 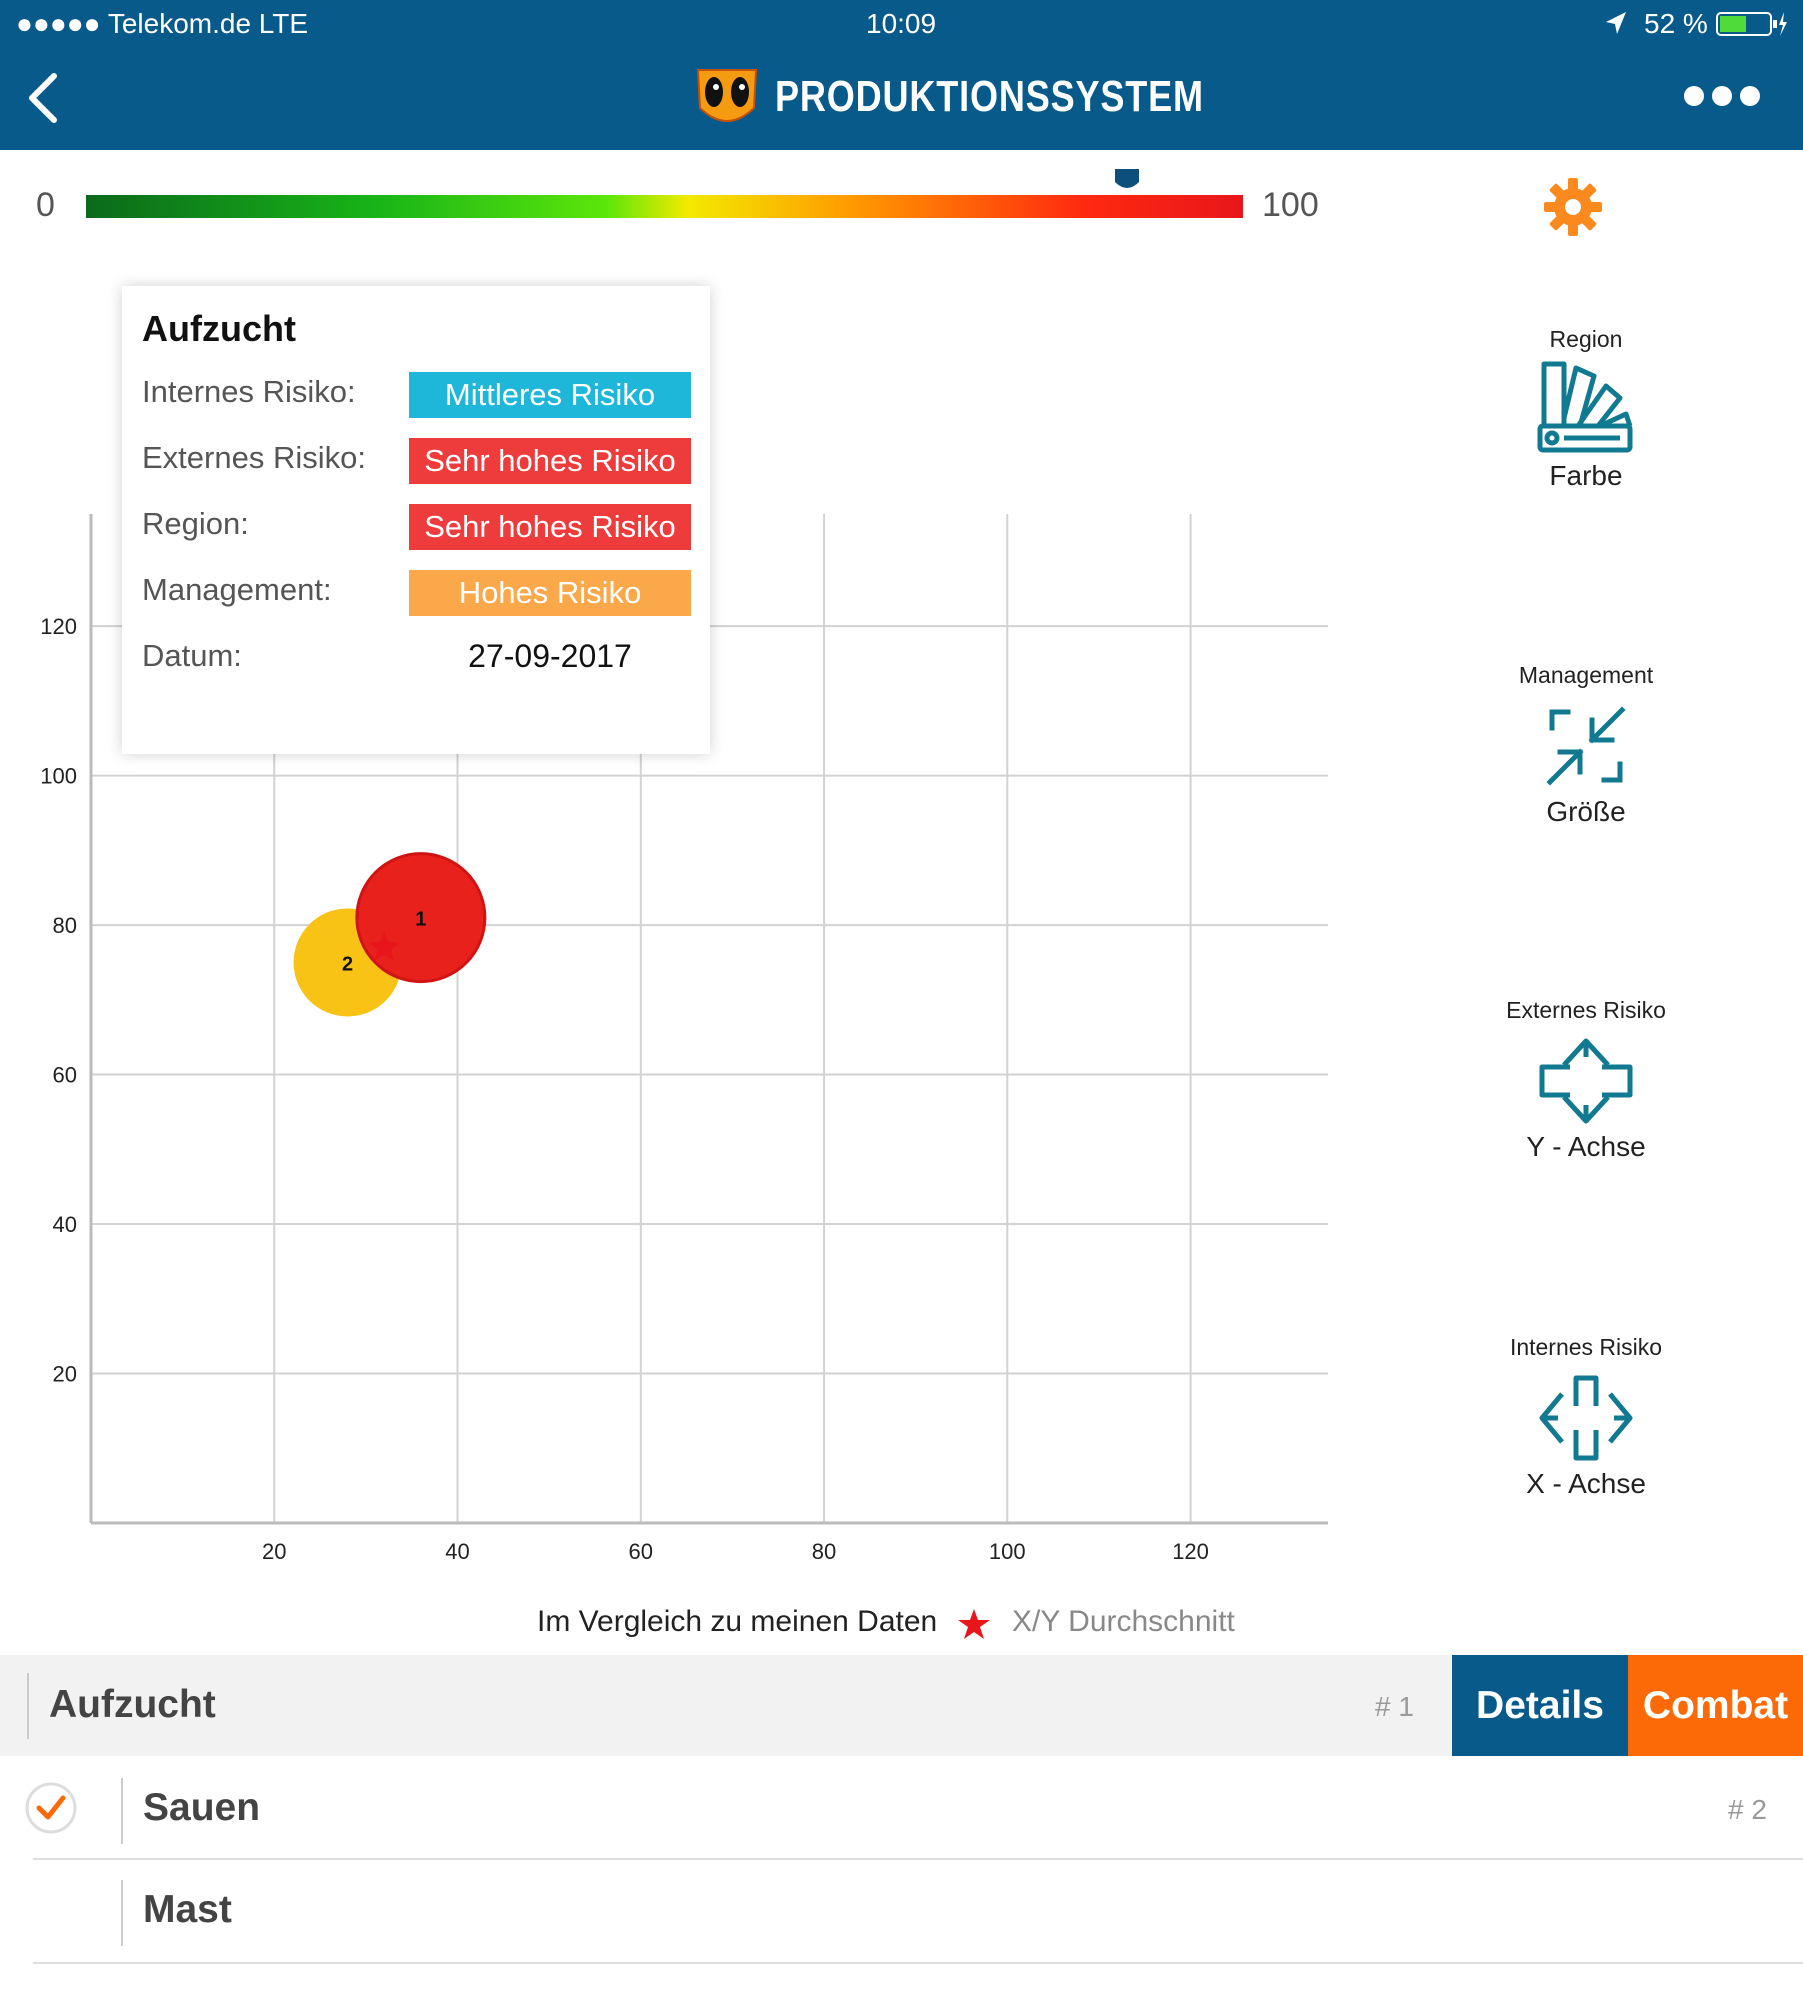 I want to click on average-star-marker, so click(x=384, y=946).